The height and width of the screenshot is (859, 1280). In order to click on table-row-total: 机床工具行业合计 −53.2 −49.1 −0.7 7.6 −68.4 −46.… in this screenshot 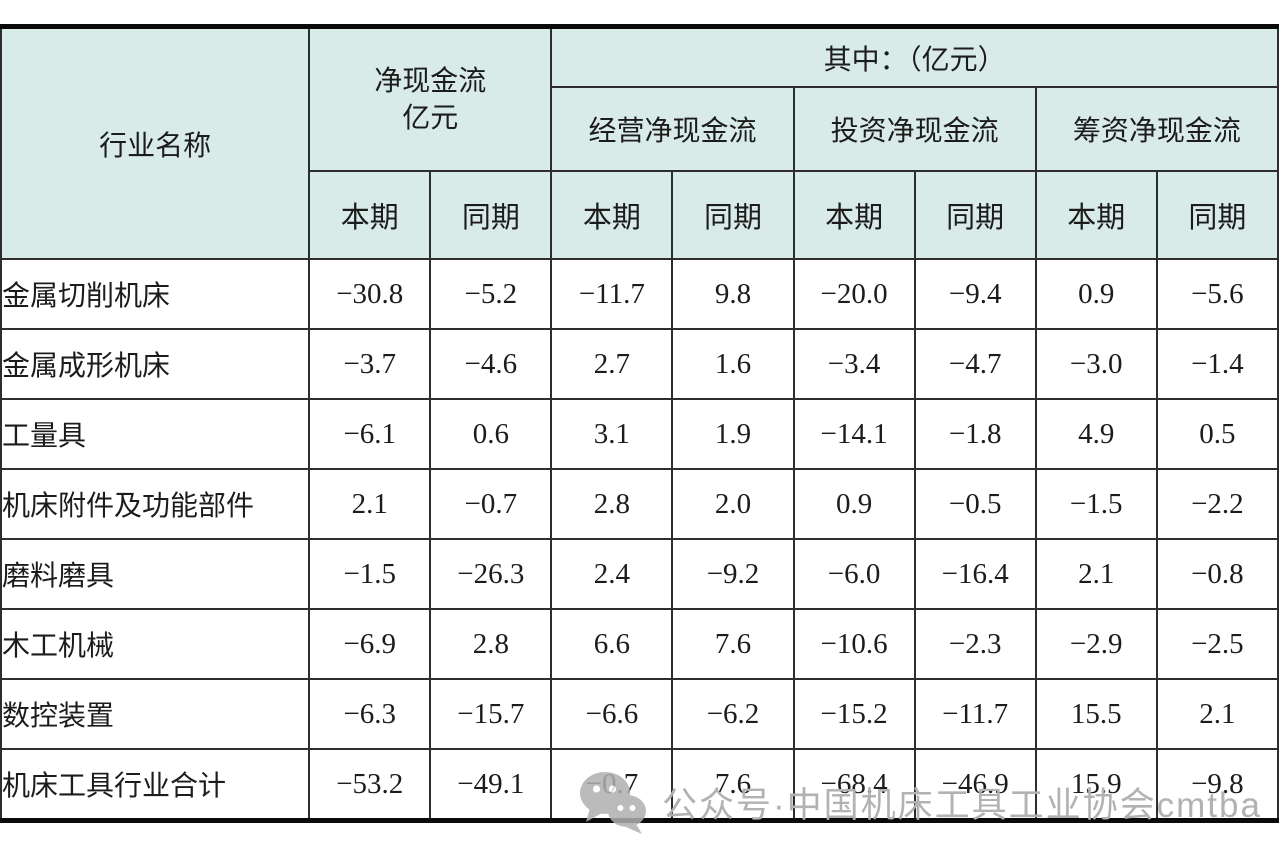, I will do `click(640, 785)`.